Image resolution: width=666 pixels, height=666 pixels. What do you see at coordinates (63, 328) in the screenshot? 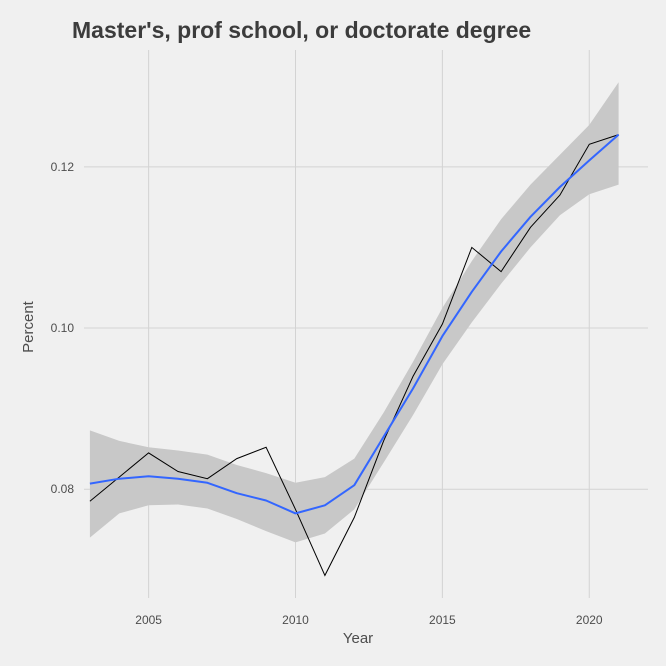
I see `y-tick-label: 0.10` at bounding box center [63, 328].